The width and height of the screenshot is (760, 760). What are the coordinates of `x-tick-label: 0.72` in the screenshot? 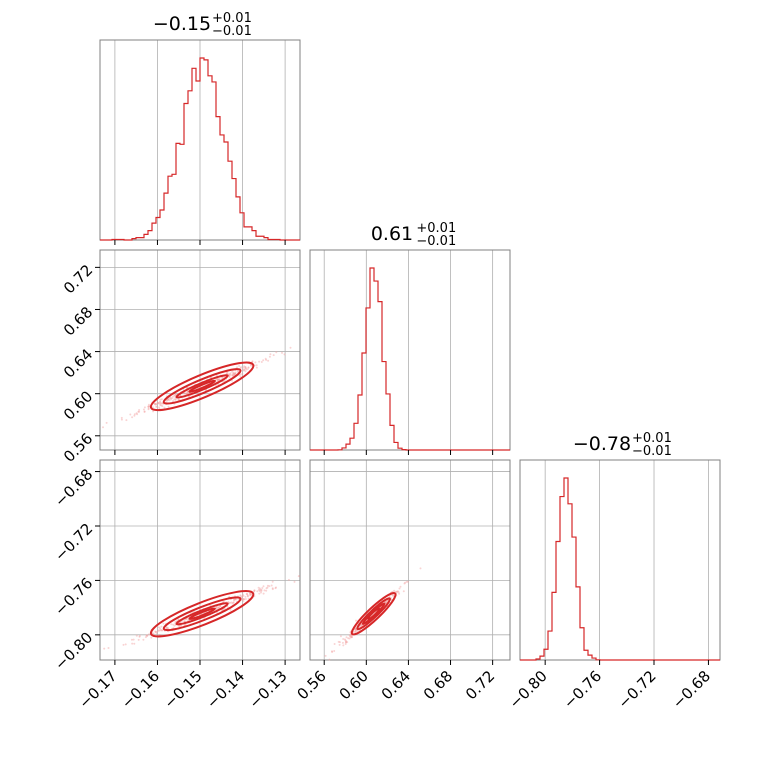 It's located at (480, 685).